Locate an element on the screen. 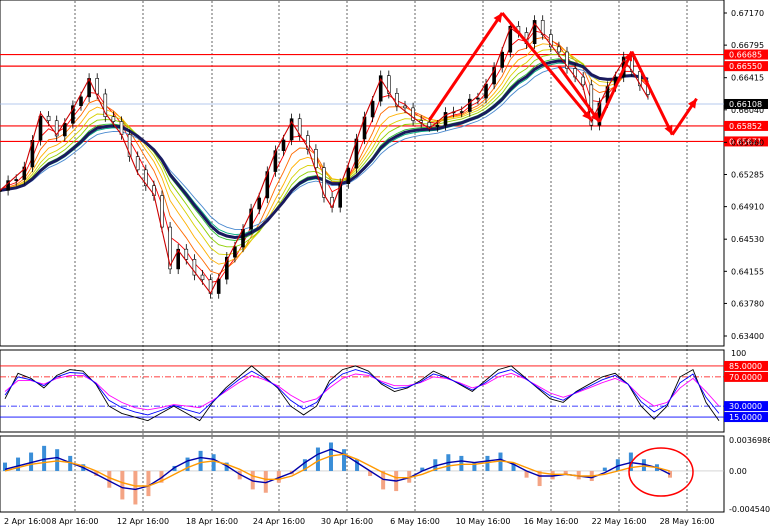 This screenshot has width=770, height=530. time-tick-label: 28 May 16:00 is located at coordinates (687, 521).